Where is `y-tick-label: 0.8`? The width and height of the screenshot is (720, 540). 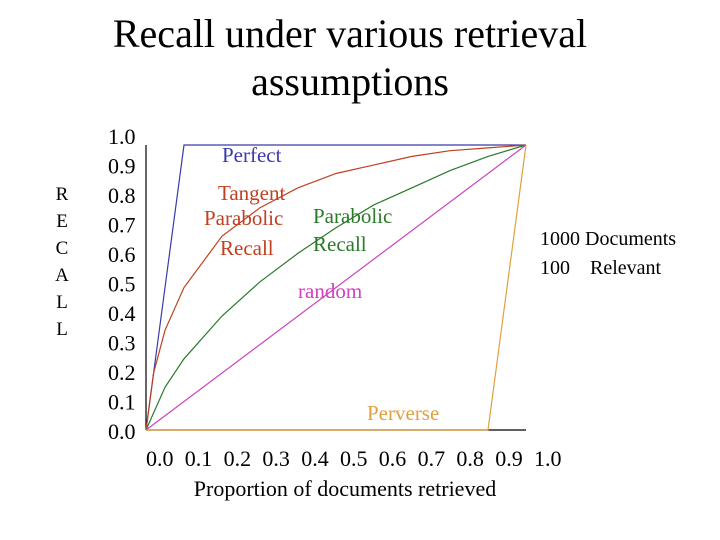
y-tick-label: 0.8 is located at coordinates (122, 195).